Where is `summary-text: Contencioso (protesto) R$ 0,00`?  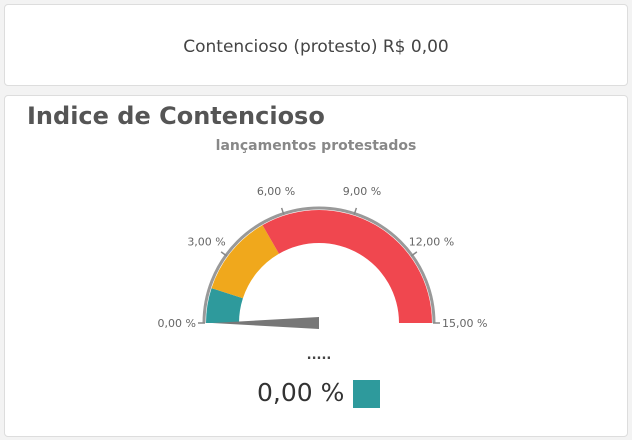
summary-text: Contencioso (protesto) R$ 0,00 is located at coordinates (316, 47).